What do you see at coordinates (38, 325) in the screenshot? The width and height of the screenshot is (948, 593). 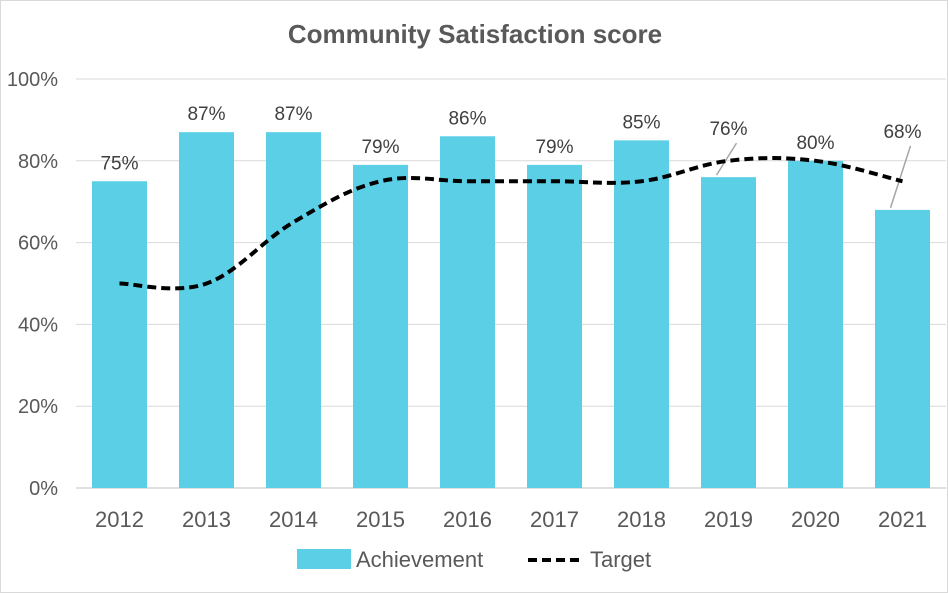 I see `y-tick-label-40: 40%` at bounding box center [38, 325].